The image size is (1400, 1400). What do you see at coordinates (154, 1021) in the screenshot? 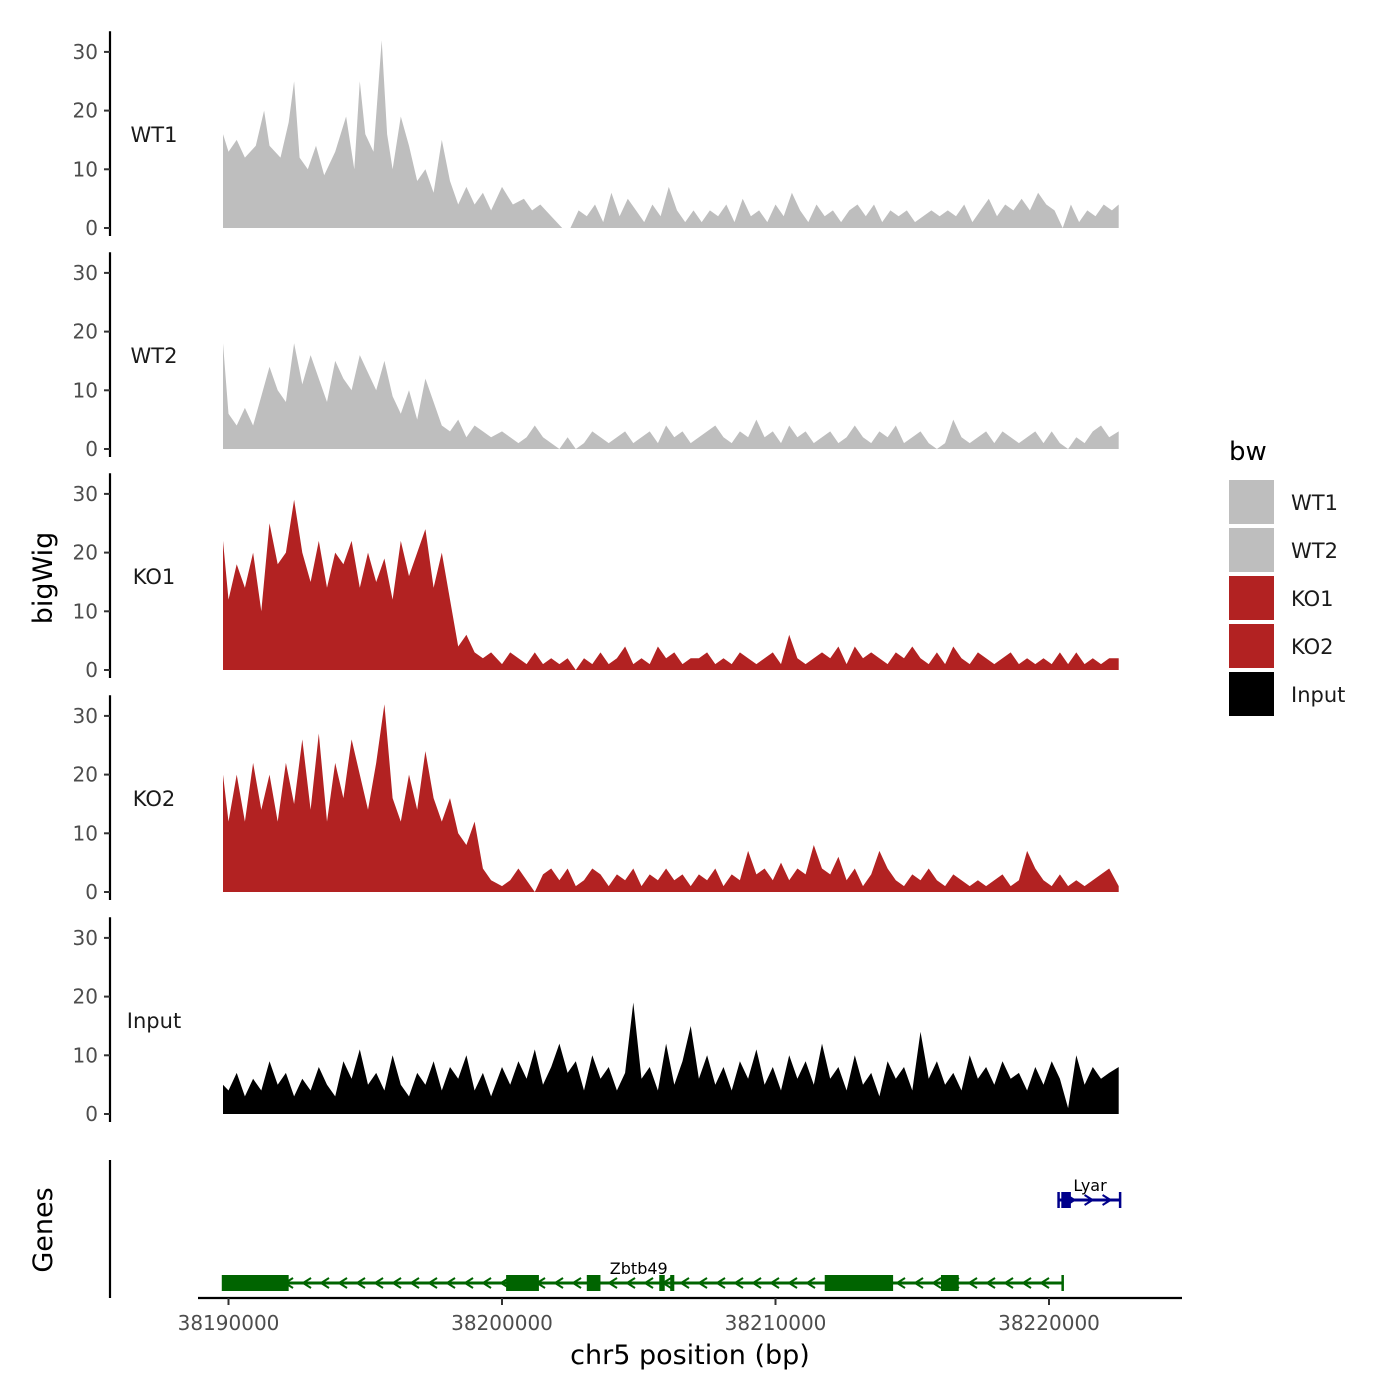
I see `track-label-input: Input` at bounding box center [154, 1021].